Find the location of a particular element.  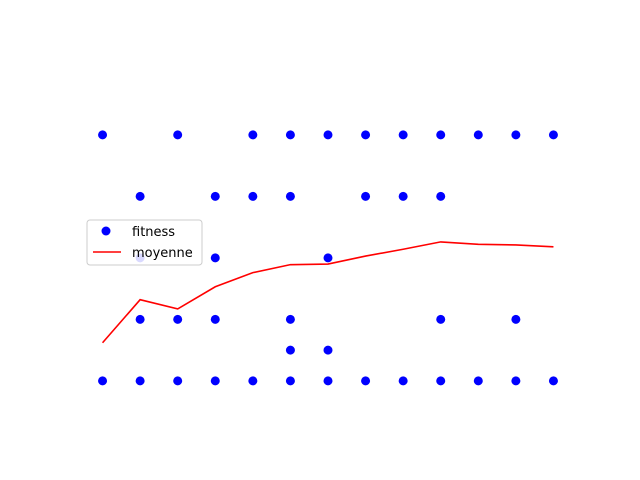

legend: fitness moyenne is located at coordinates (144, 242).